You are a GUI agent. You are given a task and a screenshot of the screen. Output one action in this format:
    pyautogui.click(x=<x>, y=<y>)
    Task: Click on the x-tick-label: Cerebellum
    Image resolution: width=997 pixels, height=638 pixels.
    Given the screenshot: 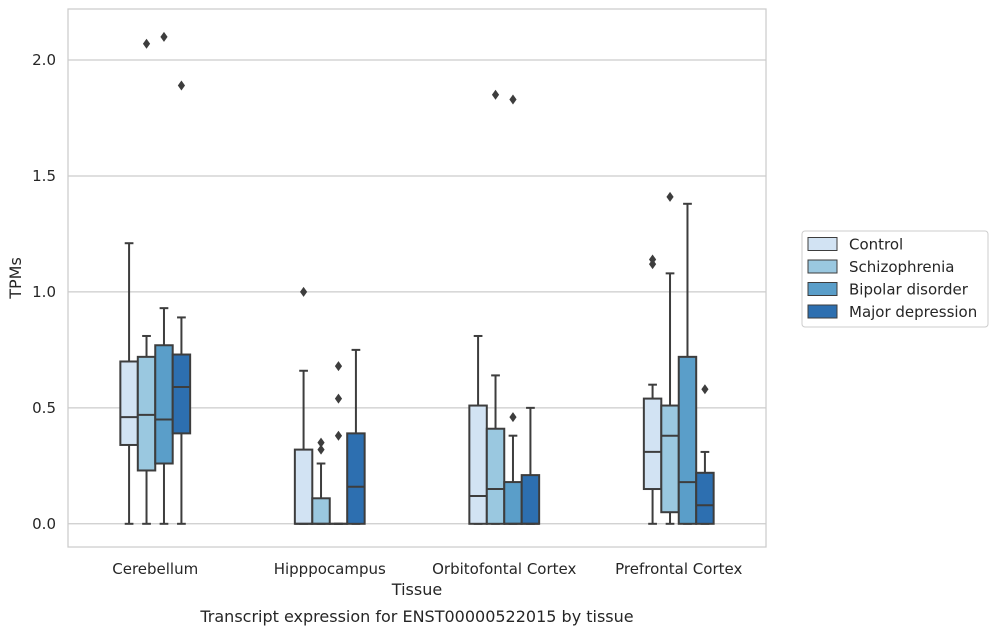 What is the action you would take?
    pyautogui.click(x=155, y=569)
    